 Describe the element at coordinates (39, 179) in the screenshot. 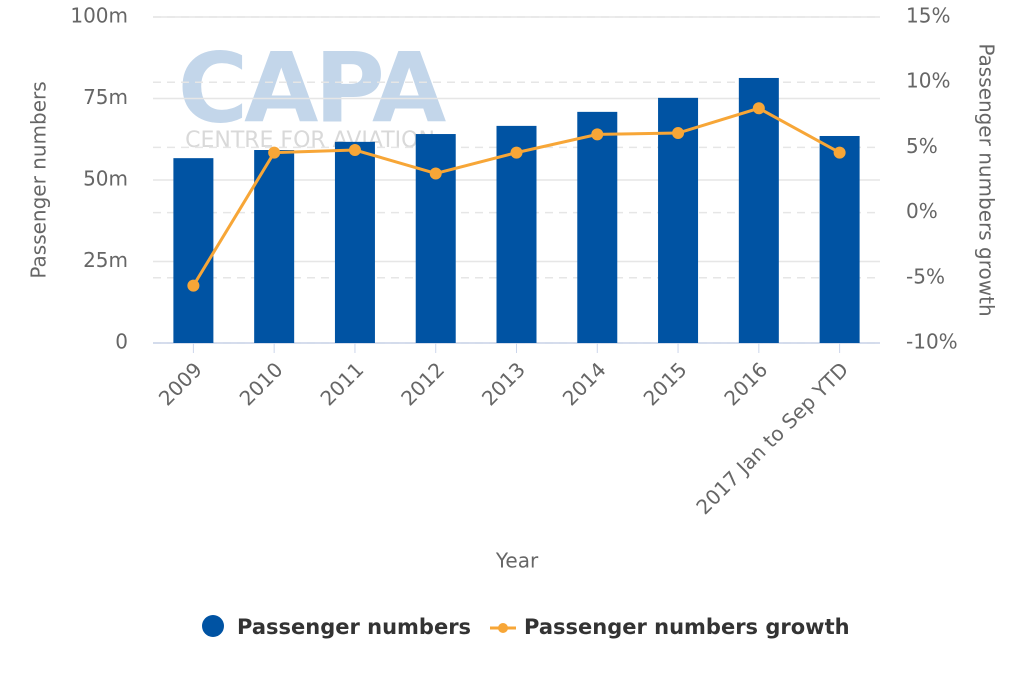

I see `y-axis-title: Passenger numbers` at that location.